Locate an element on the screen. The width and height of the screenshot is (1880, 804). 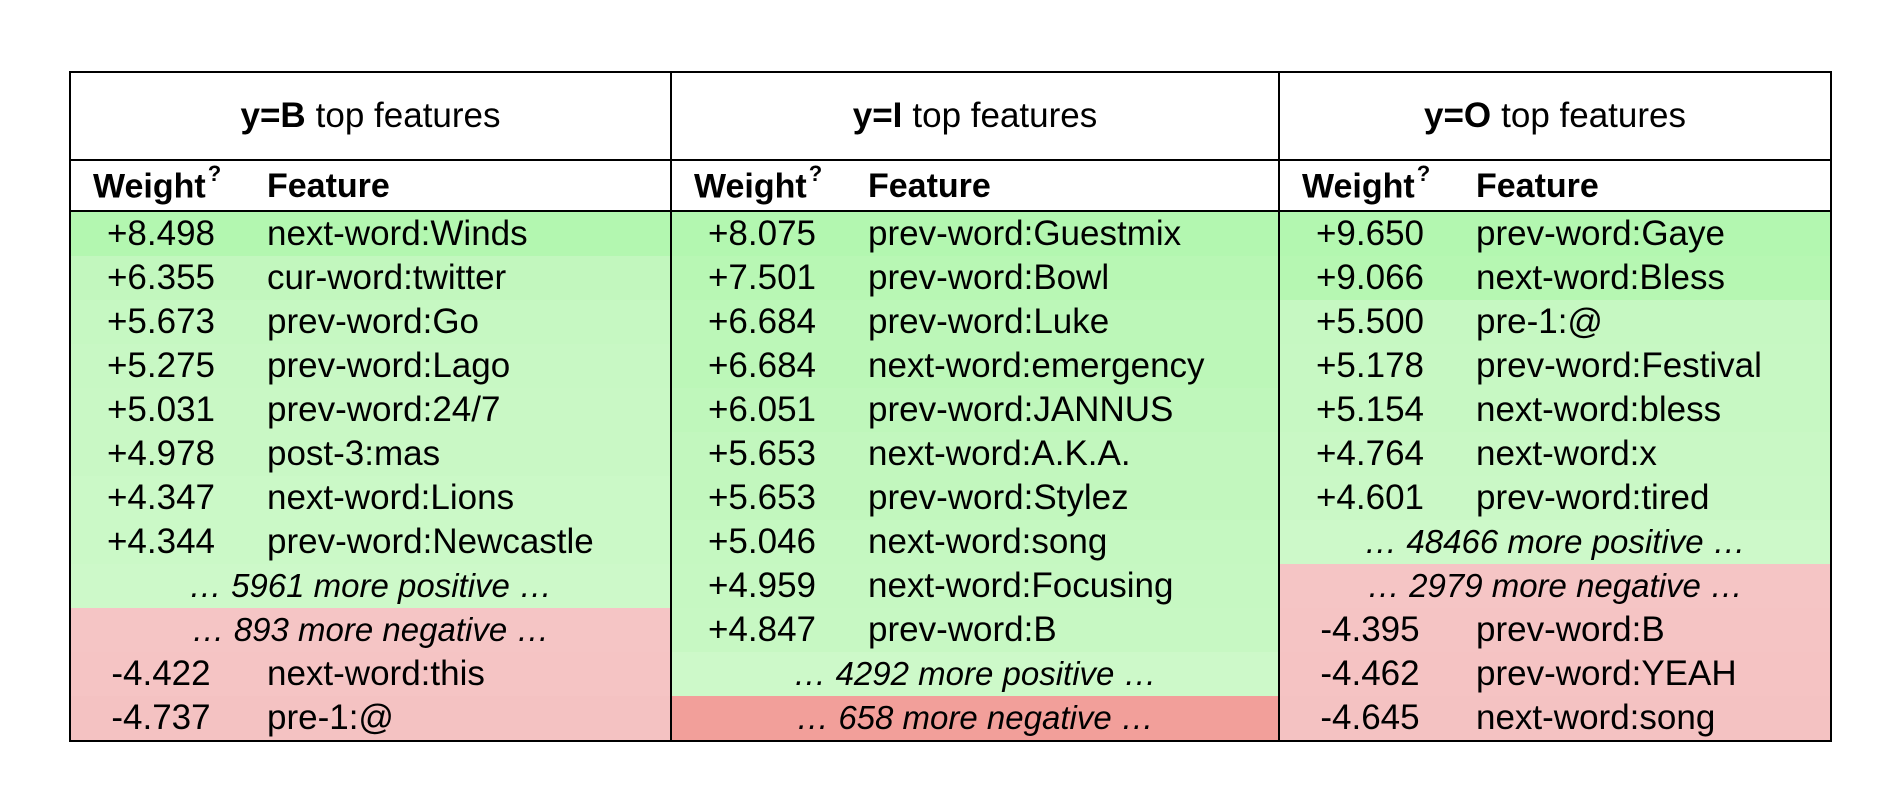
table-row: +5.653 prev-word:Stylez is located at coordinates (975, 498).